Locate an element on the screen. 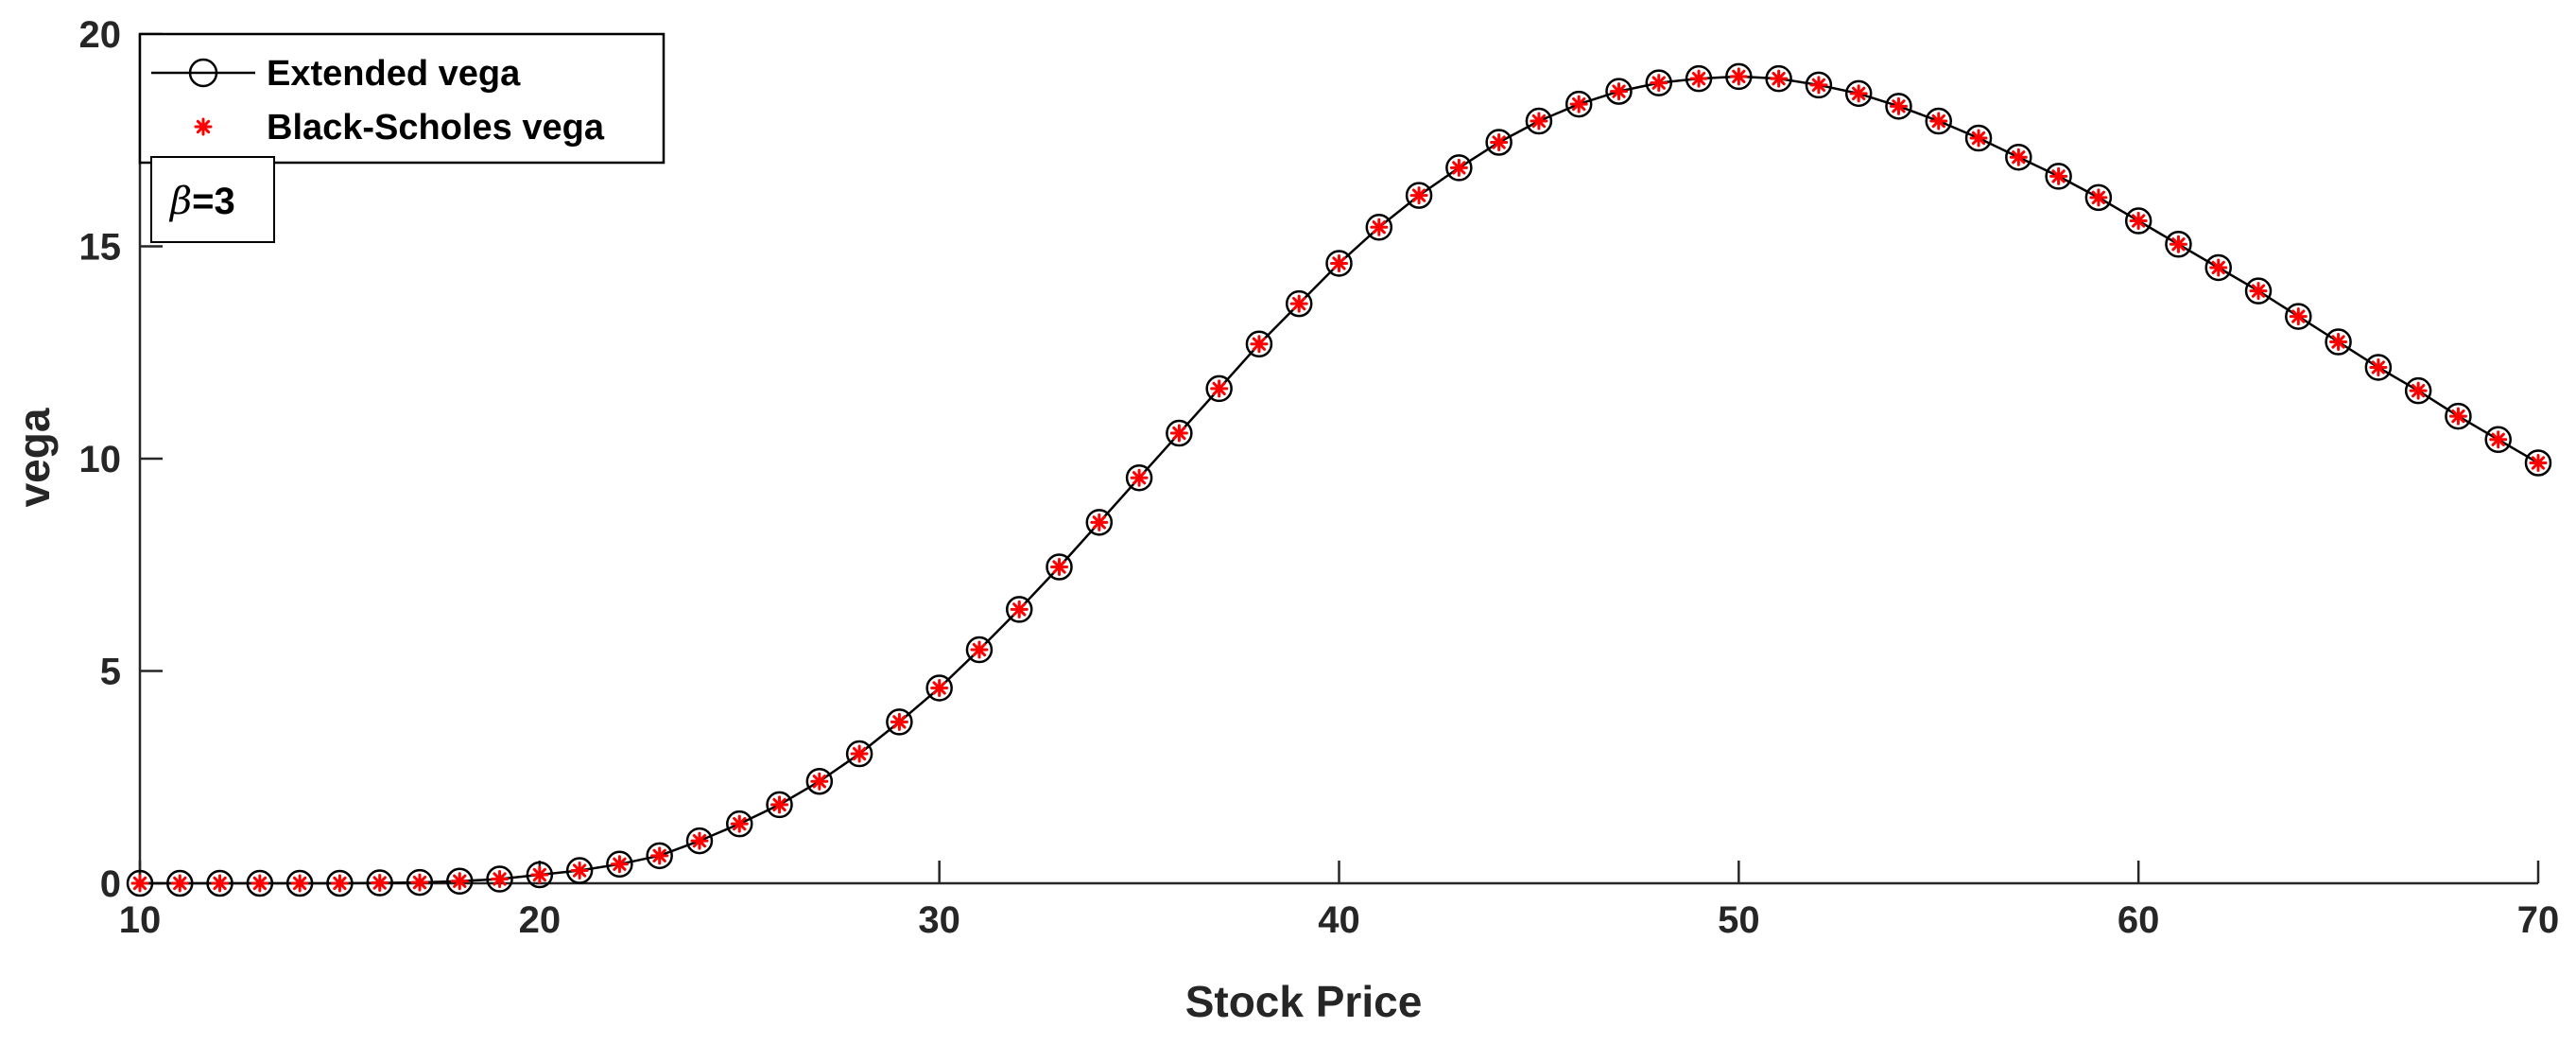 The width and height of the screenshot is (2576, 1045). x-axis-ticks: 10 20 30 40 50 60 70 is located at coordinates (1340, 901).